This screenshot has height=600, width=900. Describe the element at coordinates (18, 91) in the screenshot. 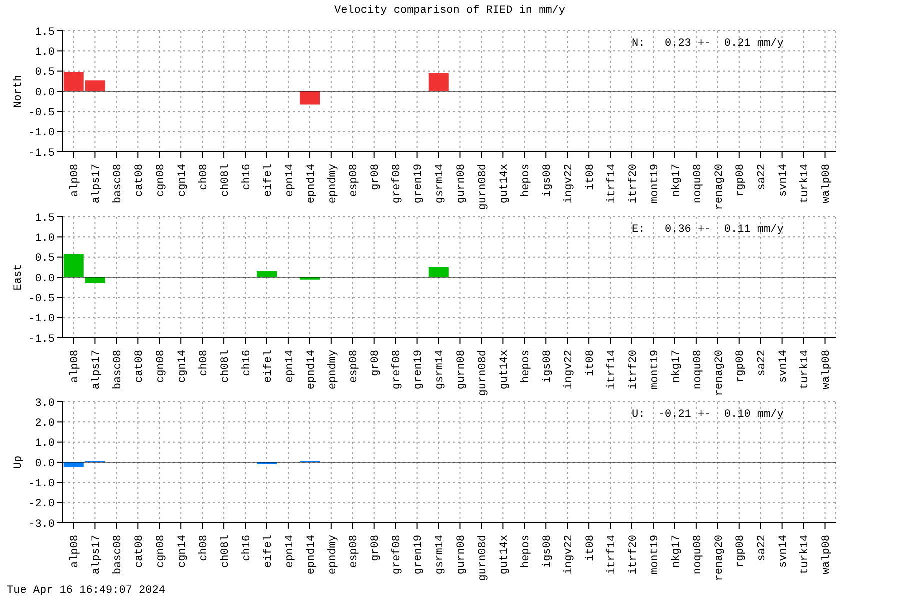

I see `y-axis-title: North` at that location.